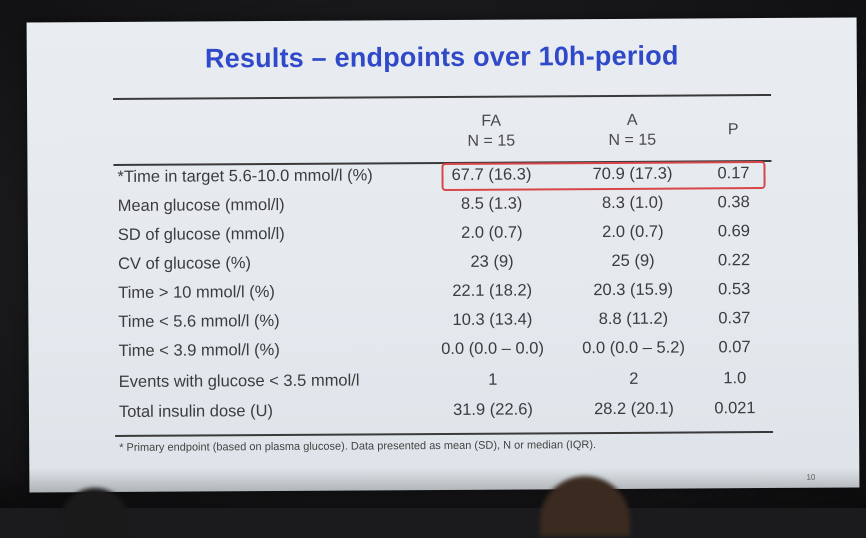 The width and height of the screenshot is (866, 538). I want to click on row-value-fa: 1, so click(493, 379).